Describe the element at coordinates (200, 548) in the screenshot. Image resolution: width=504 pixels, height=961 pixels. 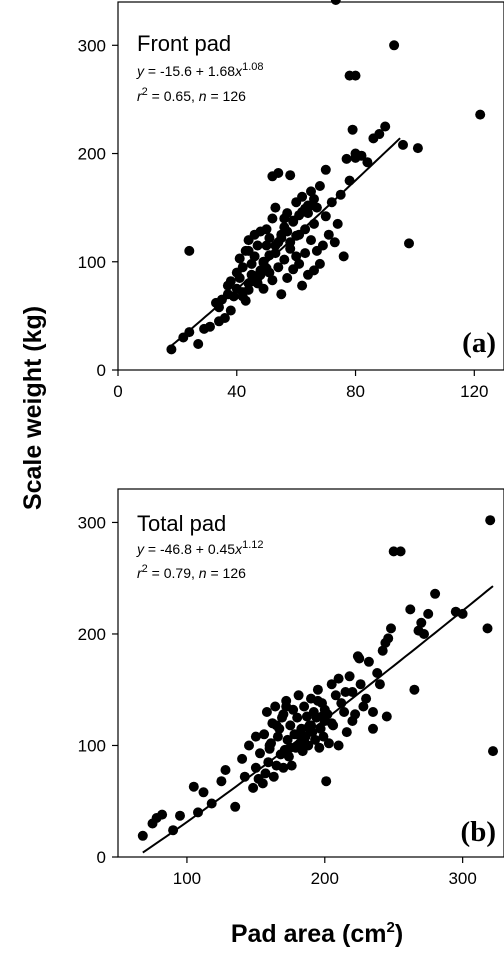
I see `fit-equation: y = -46.8 + 0.45x1.12` at that location.